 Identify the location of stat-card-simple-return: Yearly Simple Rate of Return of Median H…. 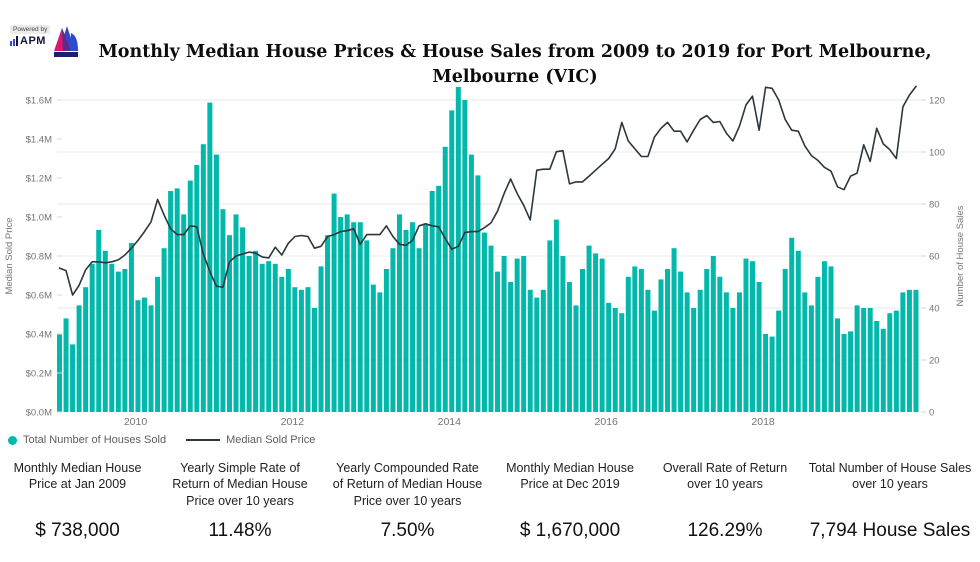
(240, 507).